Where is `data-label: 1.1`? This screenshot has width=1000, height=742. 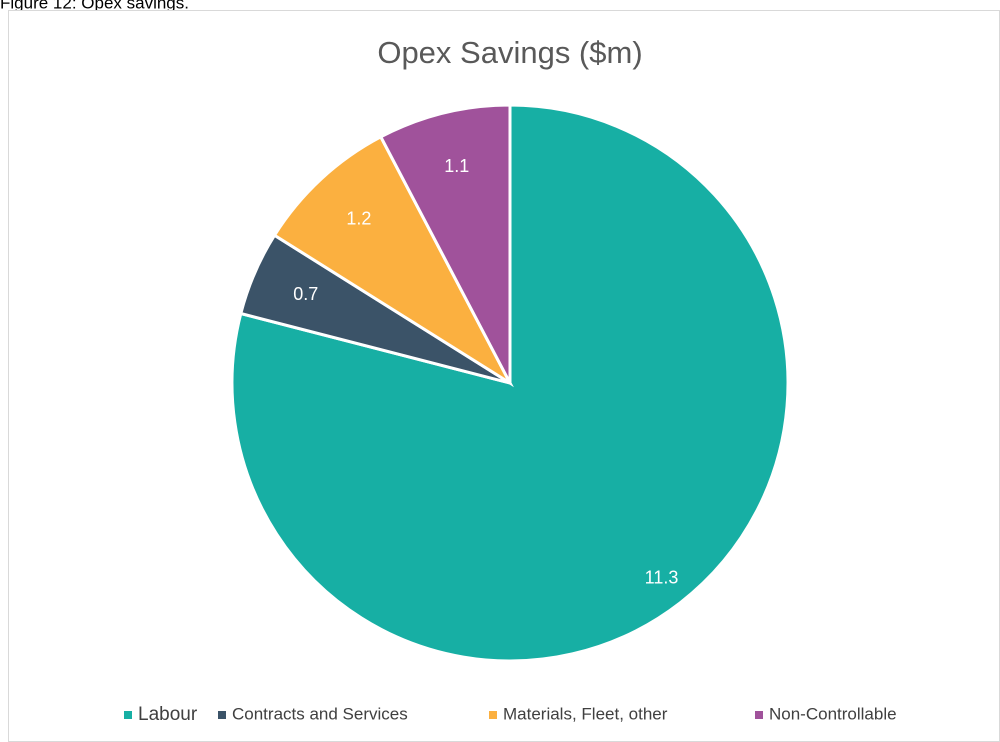 data-label: 1.1 is located at coordinates (456, 166).